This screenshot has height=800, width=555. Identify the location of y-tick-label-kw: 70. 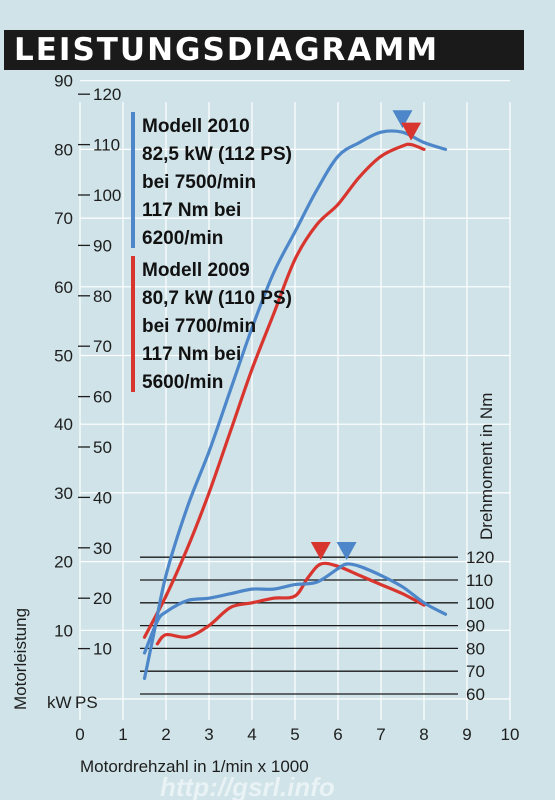
(63, 218).